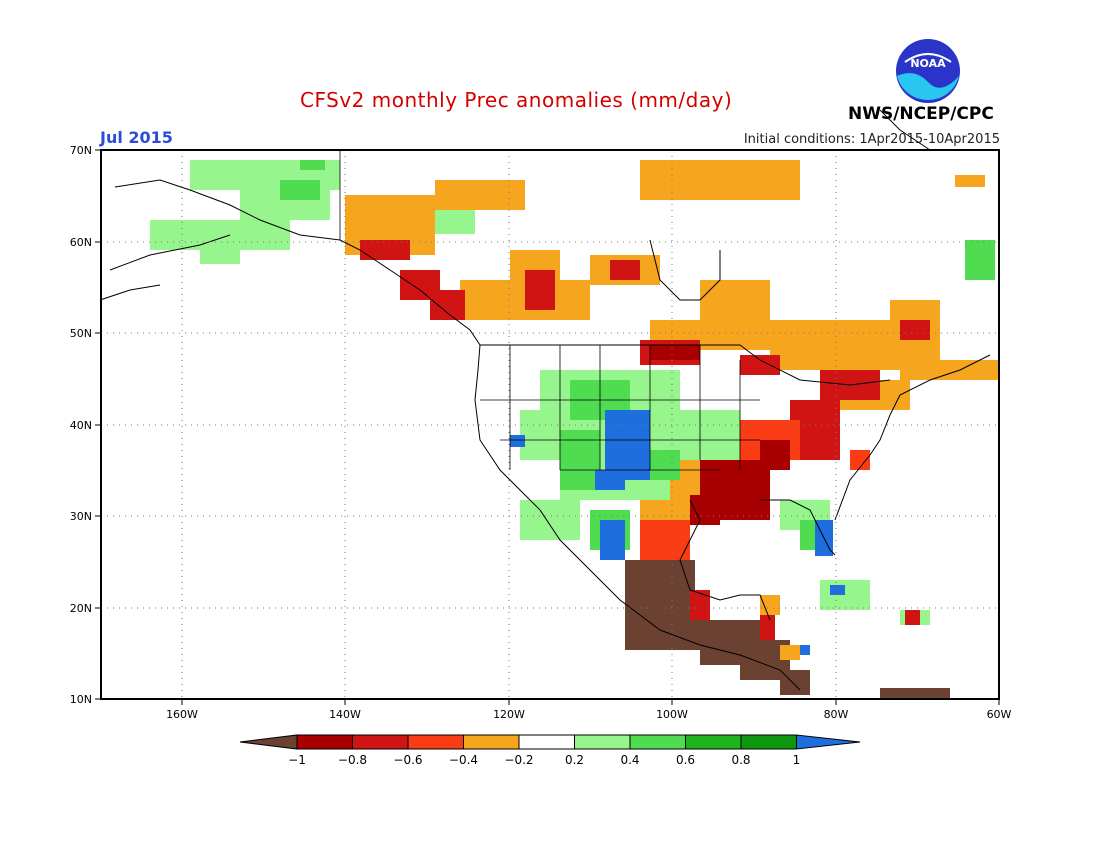  What do you see at coordinates (509, 714) in the screenshot?
I see `lon-label: 120W` at bounding box center [509, 714].